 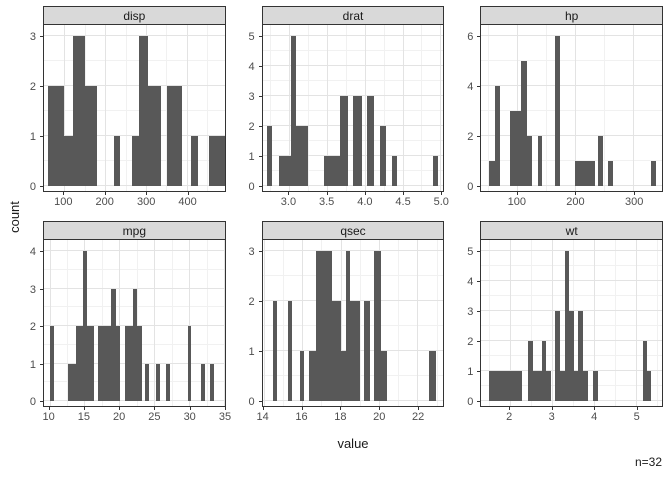 What do you see at coordinates (251, 37) in the screenshot?
I see `y-tick-label: 5` at bounding box center [251, 37].